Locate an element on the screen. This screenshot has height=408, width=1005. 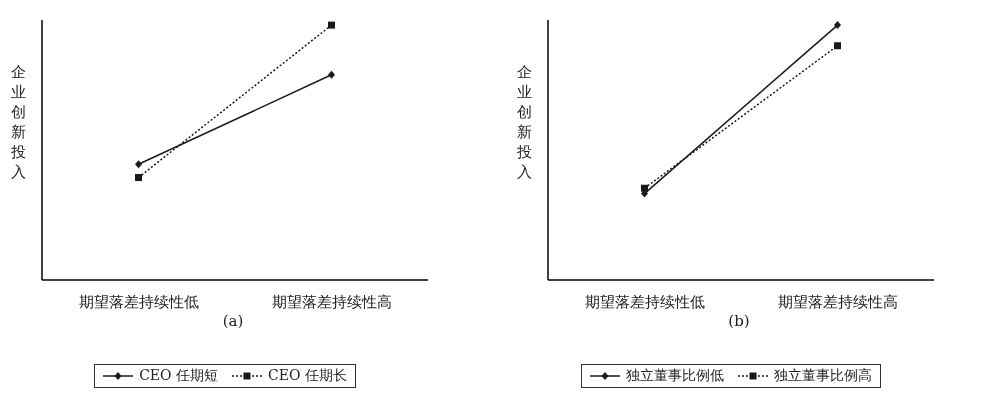
legend-label: CEO 任期长 is located at coordinates (307, 376).